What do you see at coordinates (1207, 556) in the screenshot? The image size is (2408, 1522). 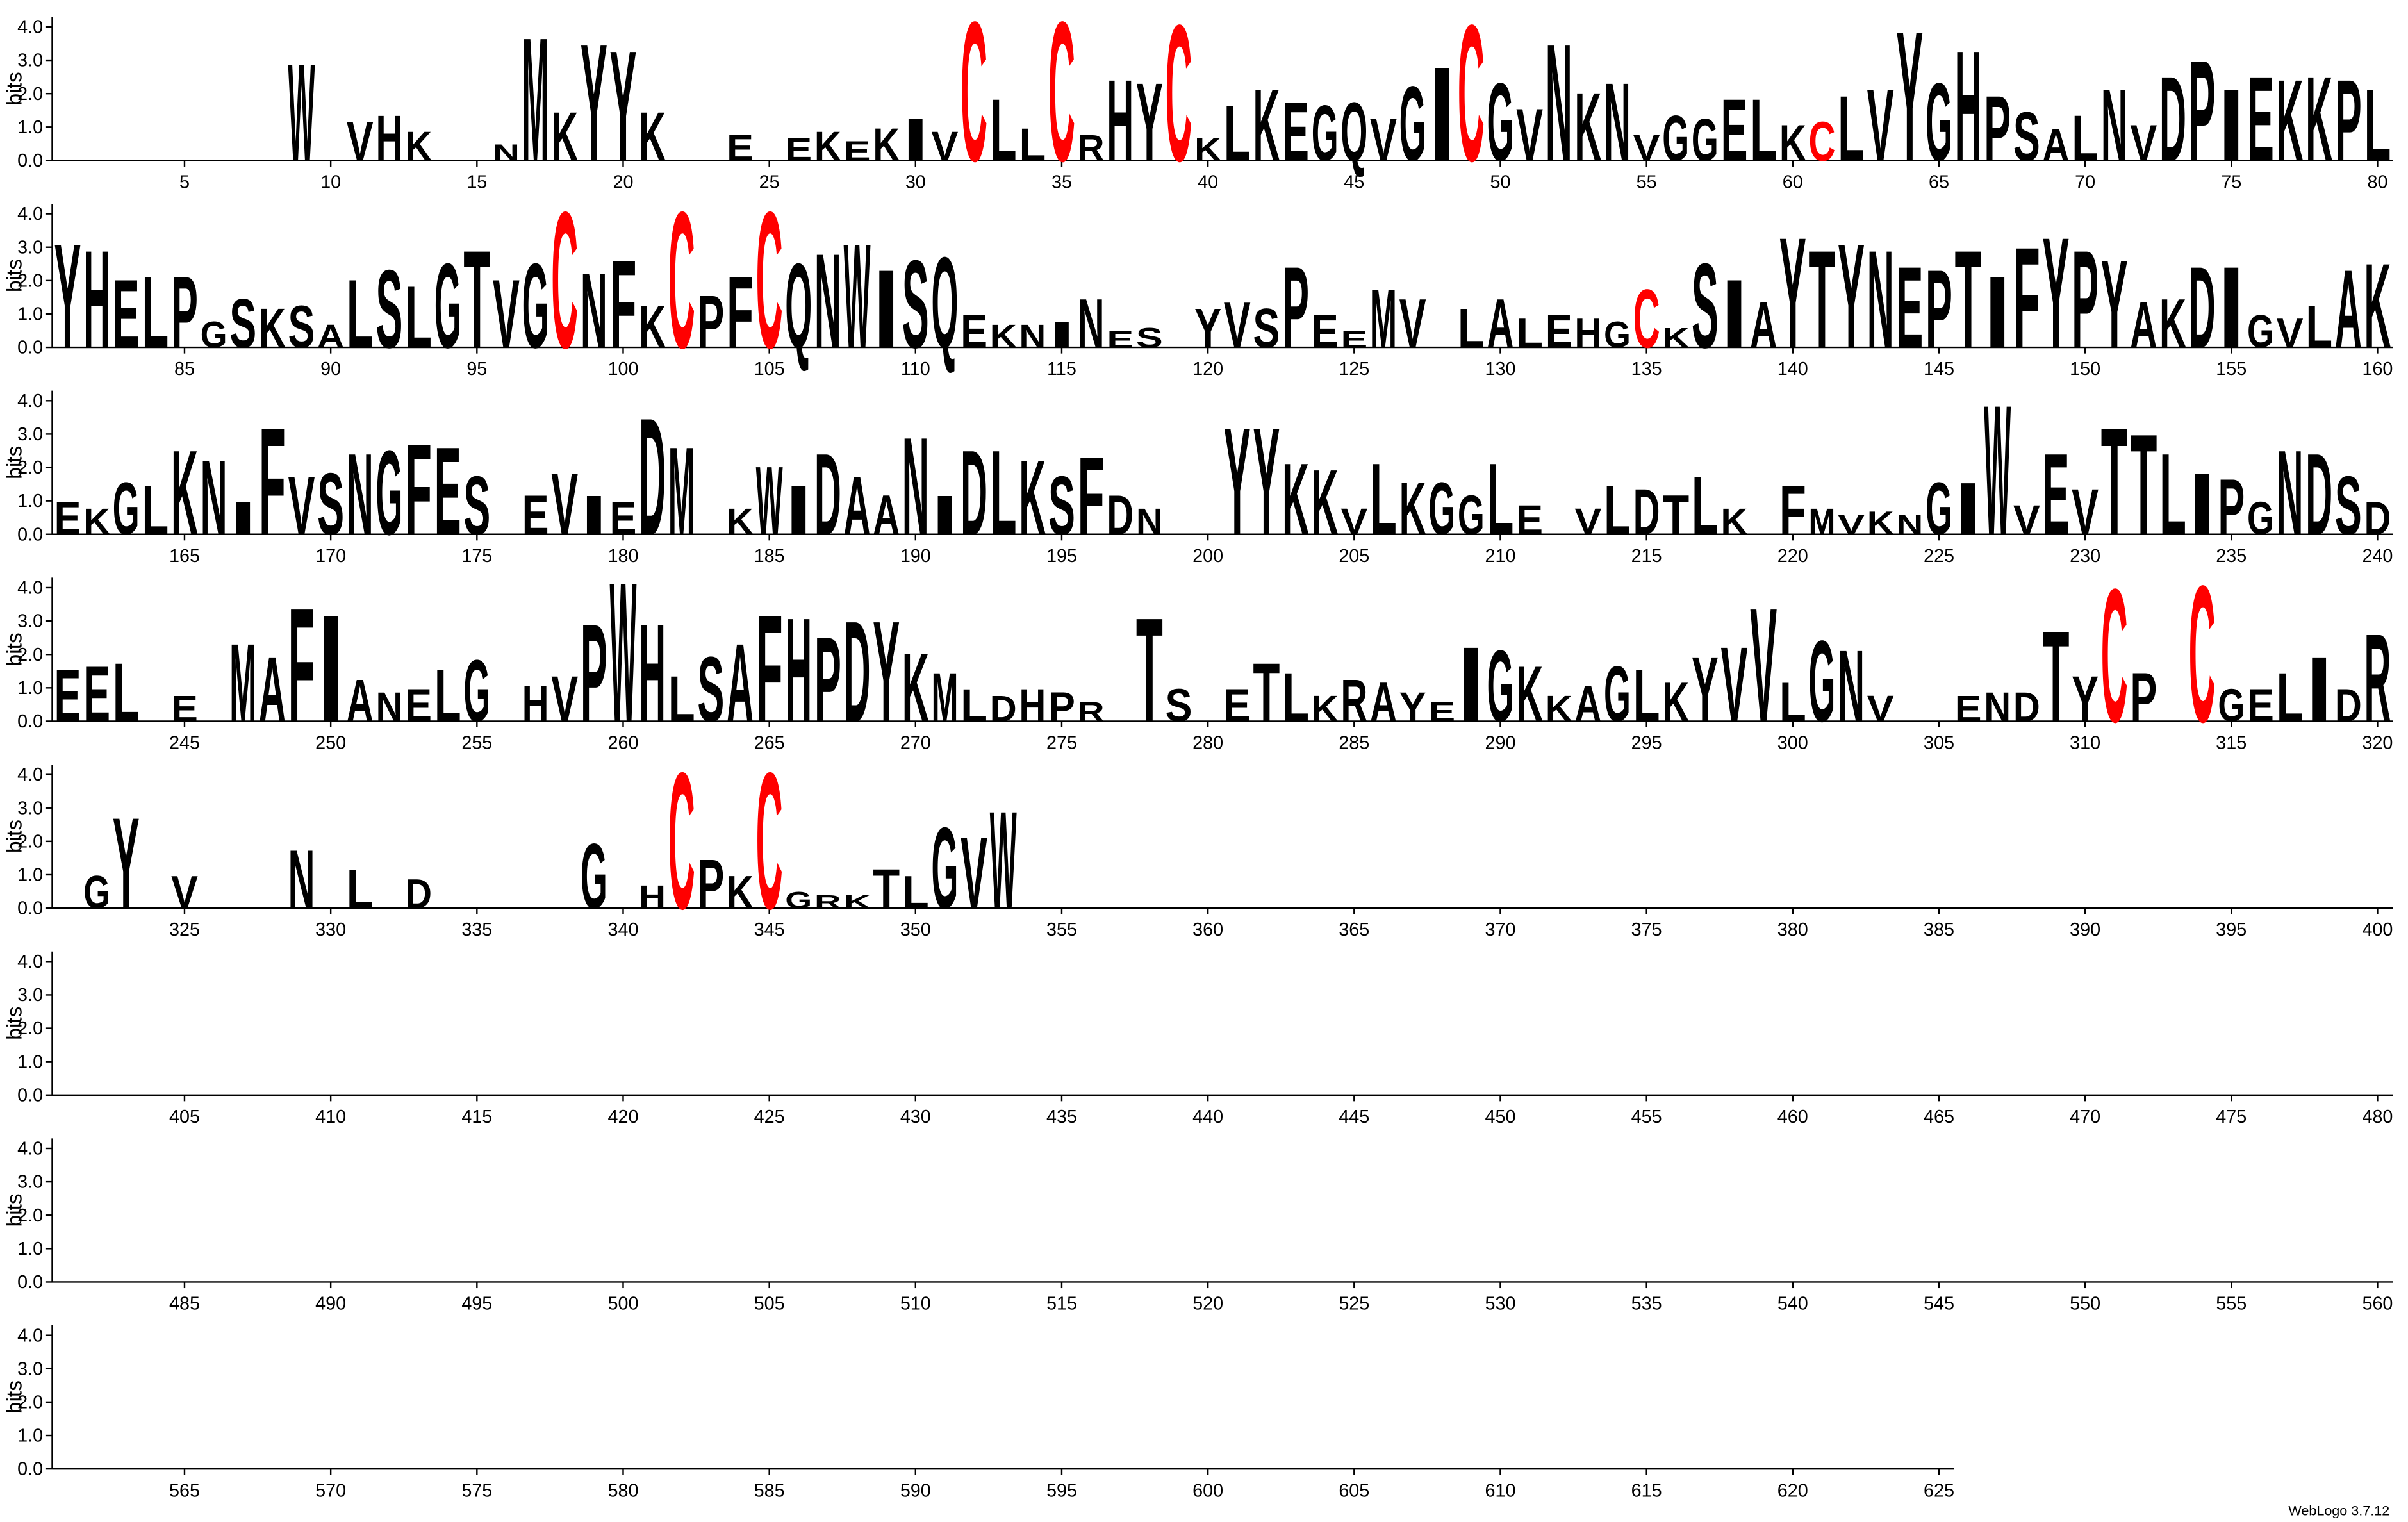 I see `x-tick-label: 200` at bounding box center [1207, 556].